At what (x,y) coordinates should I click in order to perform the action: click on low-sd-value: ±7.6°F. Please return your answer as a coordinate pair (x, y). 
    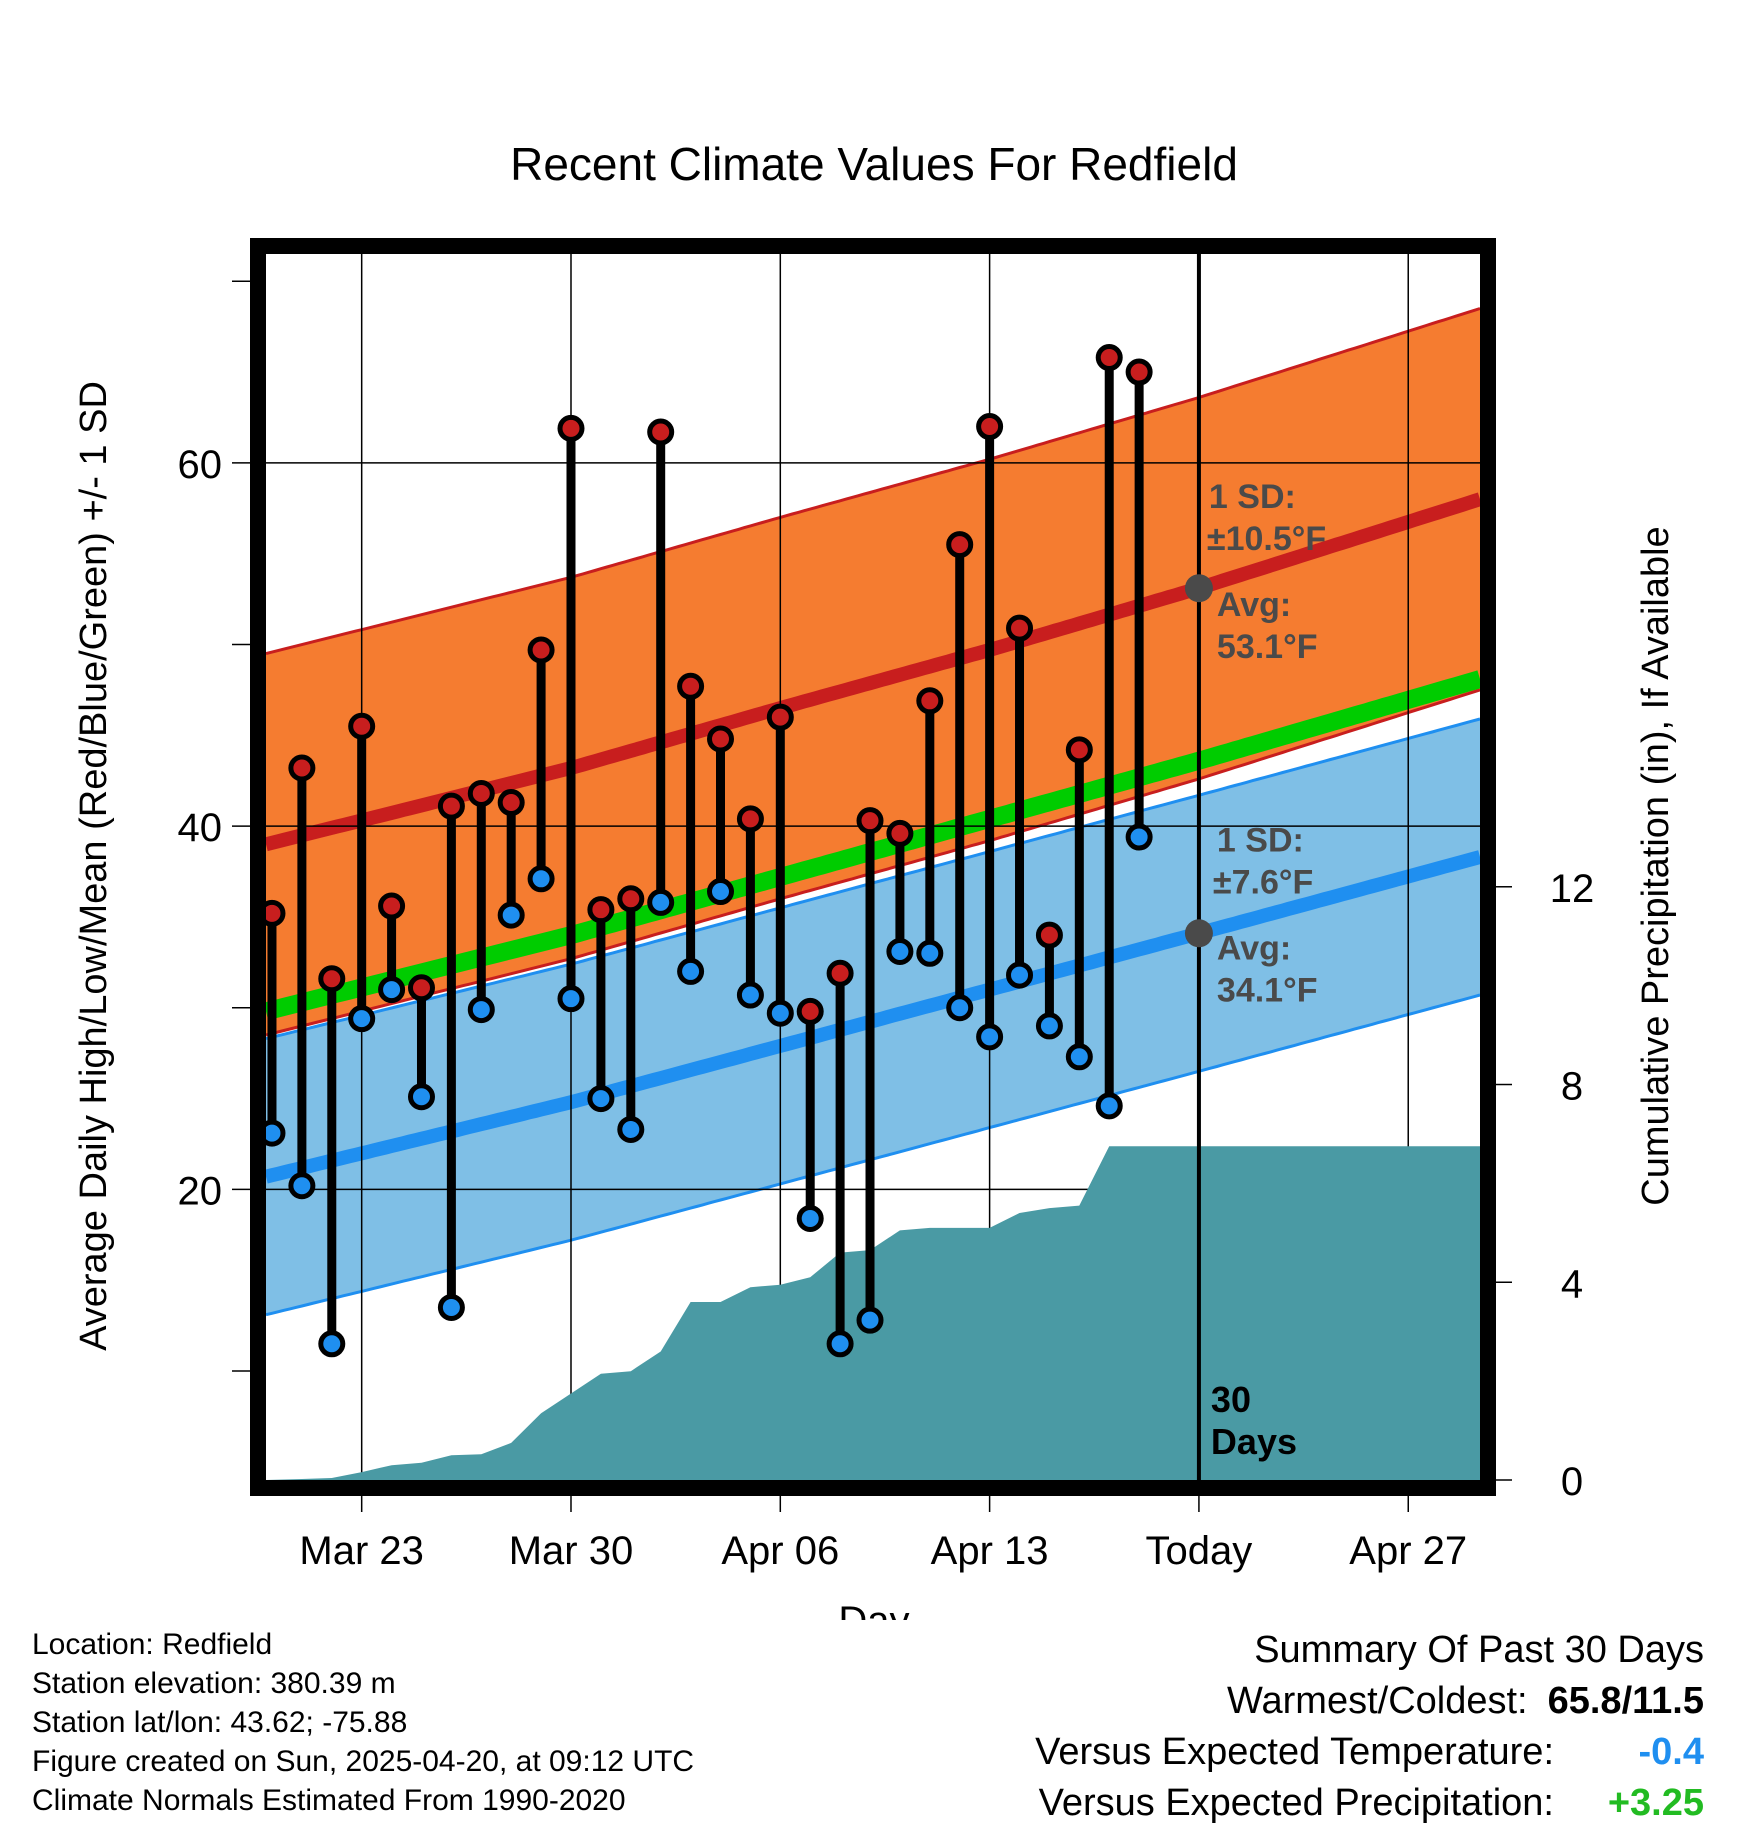
    Looking at the image, I should click on (1263, 882).